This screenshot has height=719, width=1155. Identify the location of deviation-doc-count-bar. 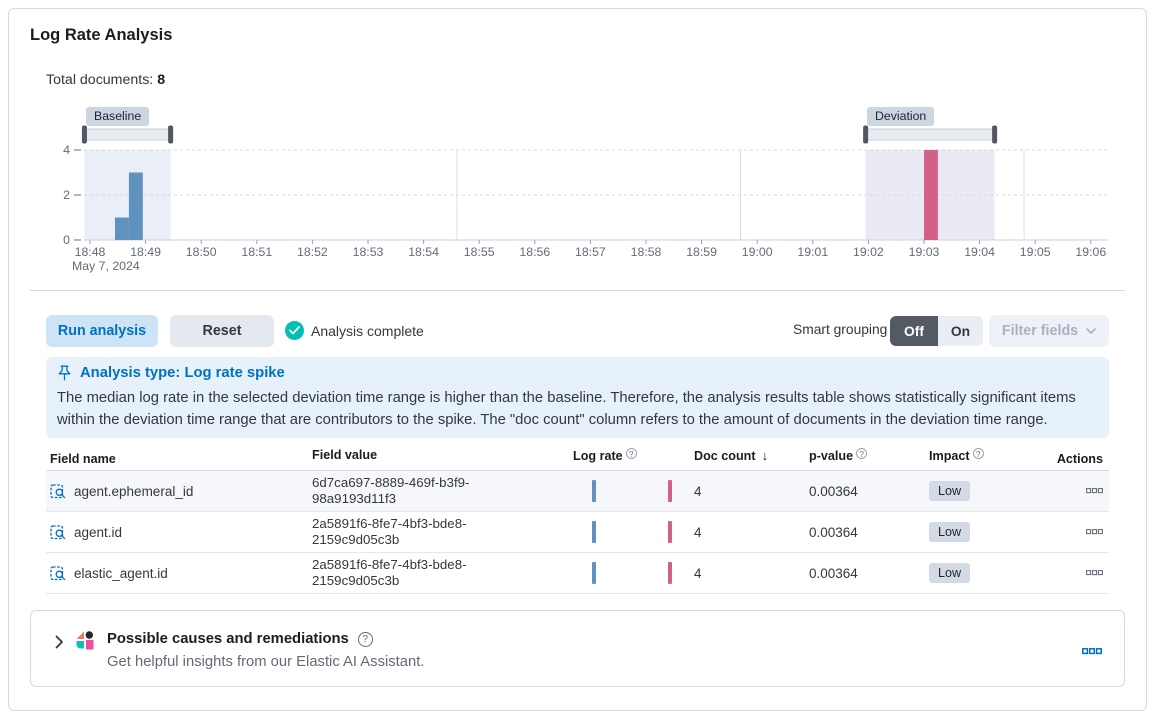
(931, 195).